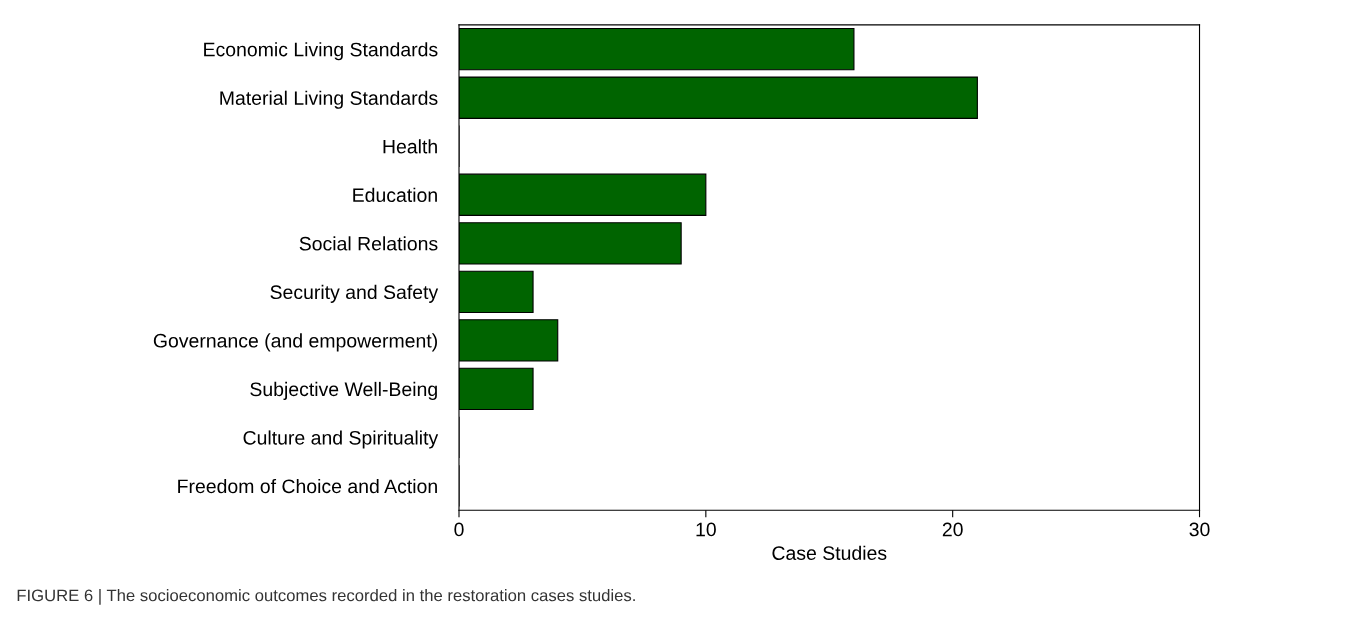  Describe the element at coordinates (395, 195) in the screenshot. I see `y-tick-label: Education` at that location.